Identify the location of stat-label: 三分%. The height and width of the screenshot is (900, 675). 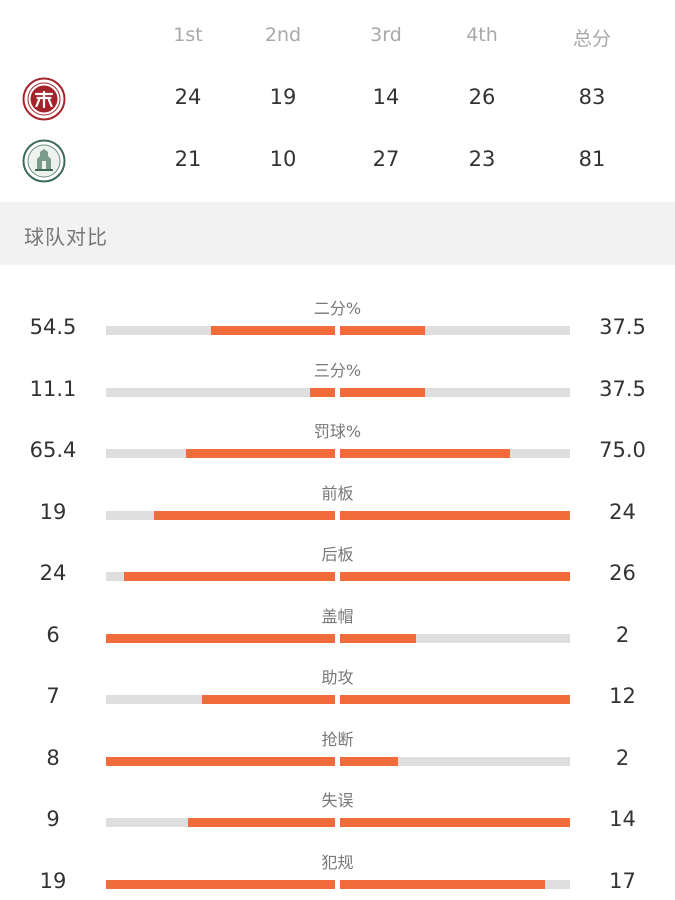
(337, 370).